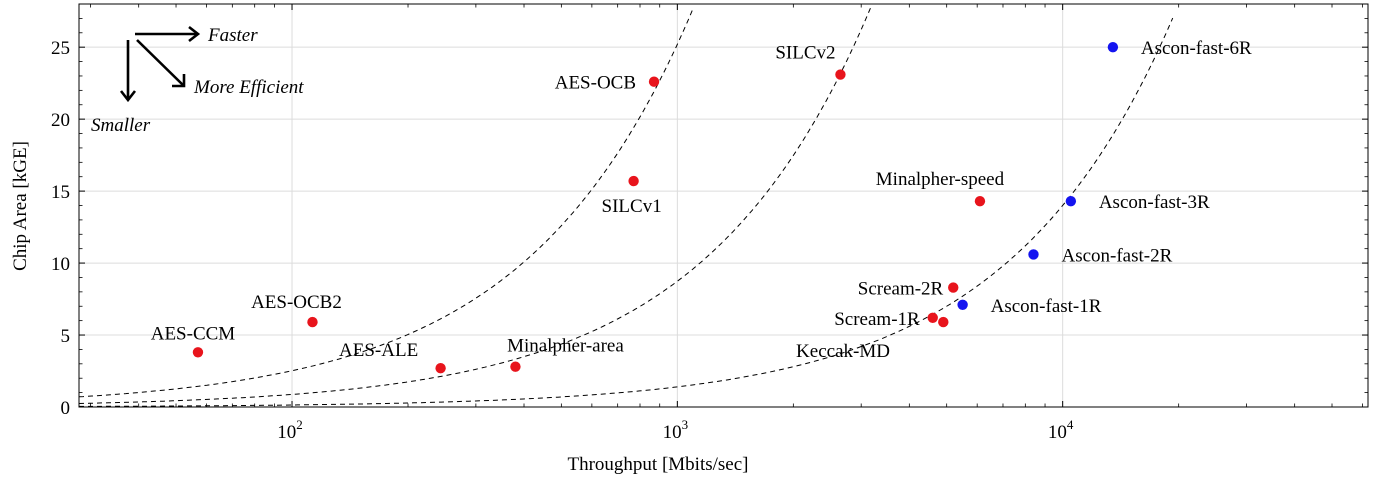 This screenshot has width=1383, height=479. I want to click on faster-label: Faster, so click(232, 35).